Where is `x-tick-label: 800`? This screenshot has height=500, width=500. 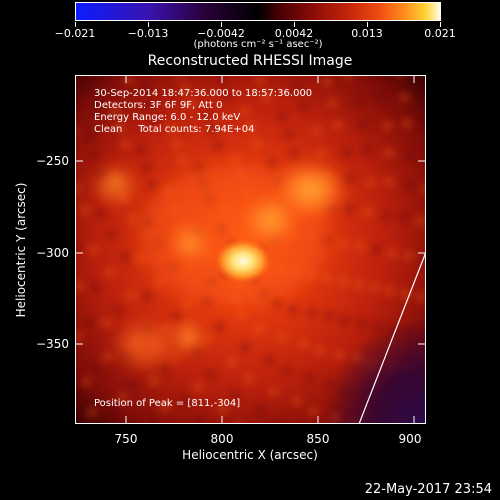
x-tick-label: 800 is located at coordinates (222, 439).